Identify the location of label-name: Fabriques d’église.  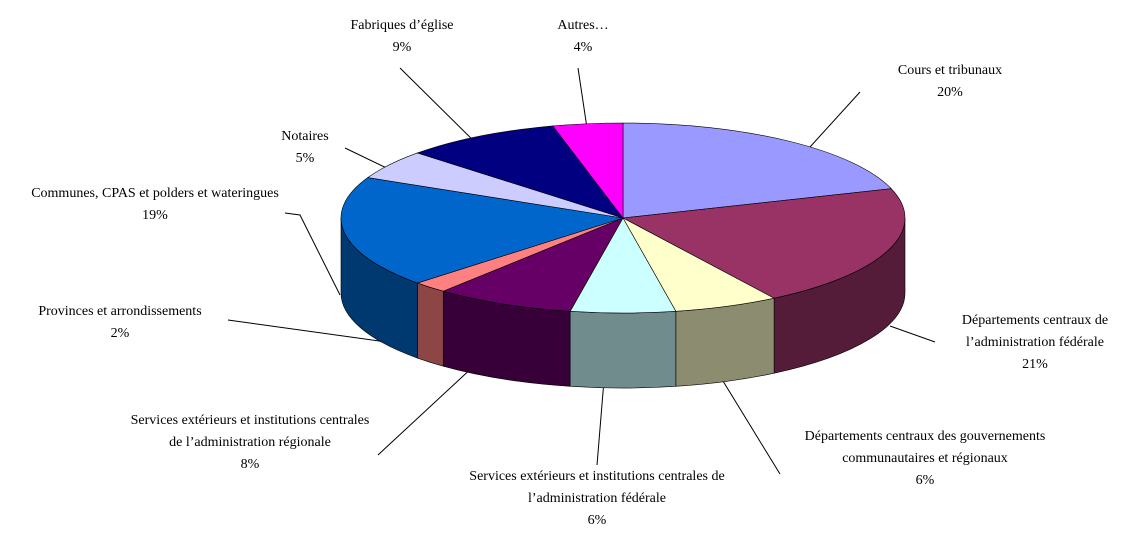
(402, 25).